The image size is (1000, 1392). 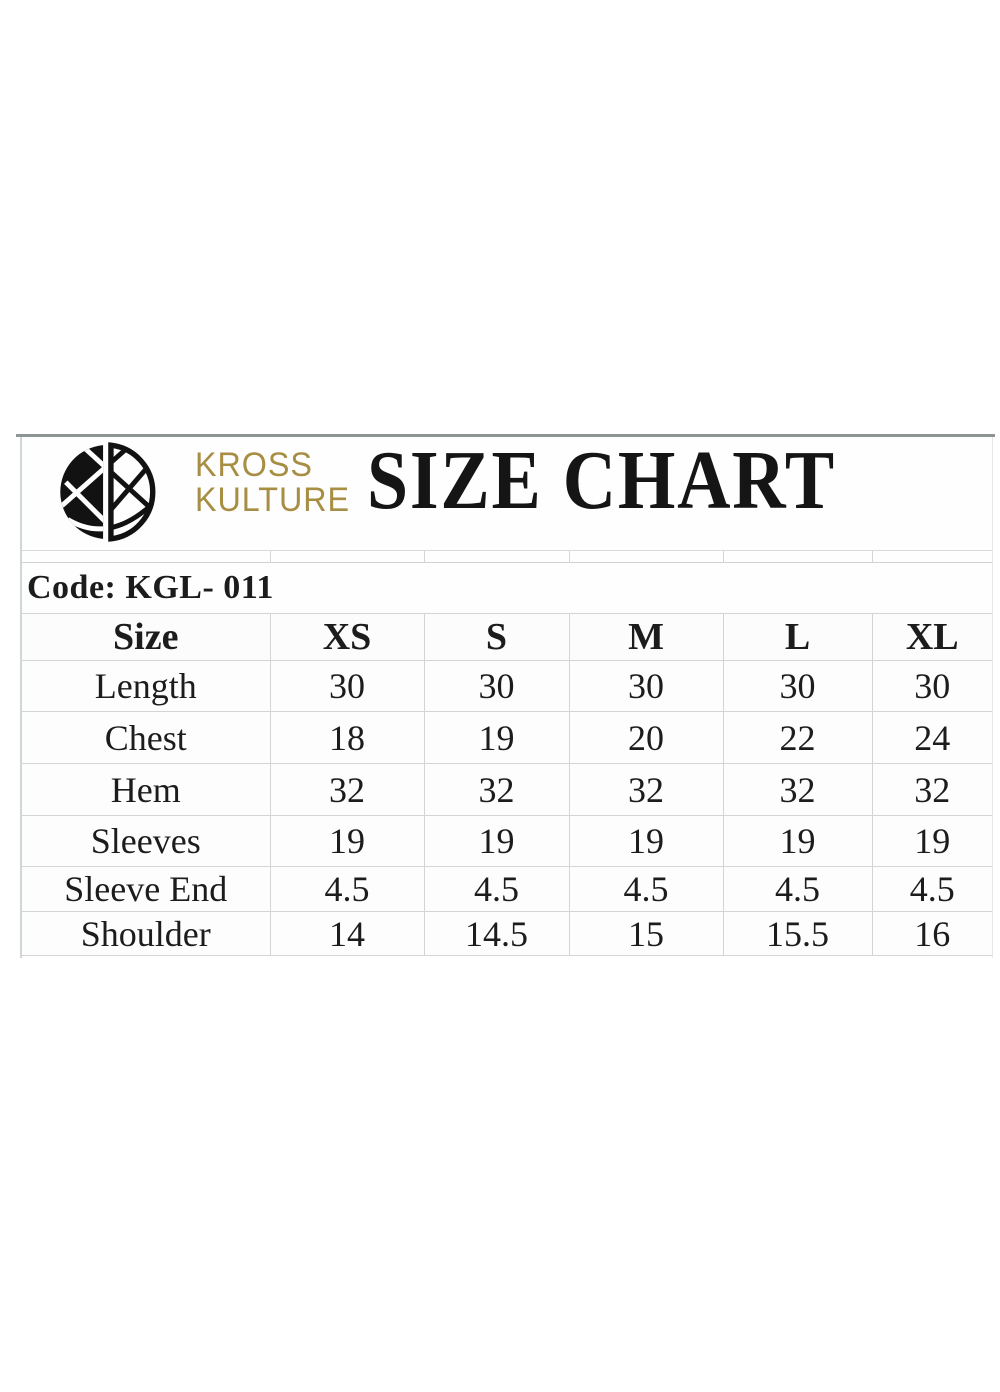 I want to click on cell-value: 22, so click(x=797, y=737).